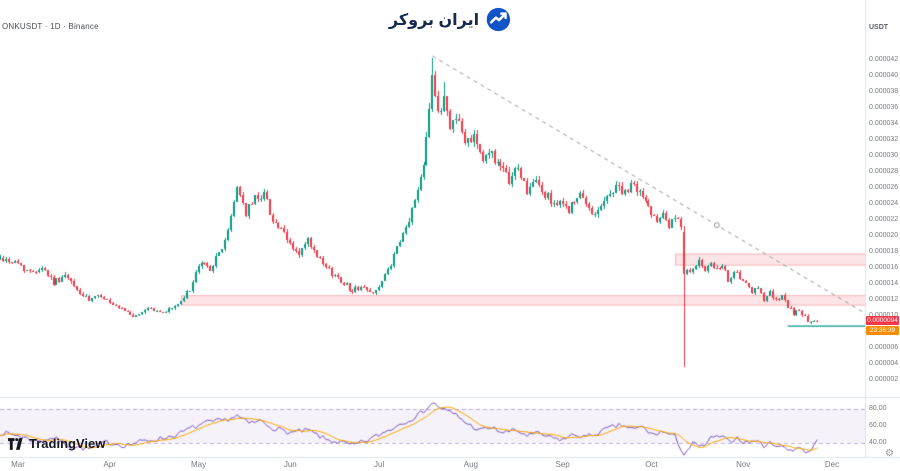 This screenshot has height=471, width=900. I want to click on price-axis-label: 0.000018, so click(884, 251).